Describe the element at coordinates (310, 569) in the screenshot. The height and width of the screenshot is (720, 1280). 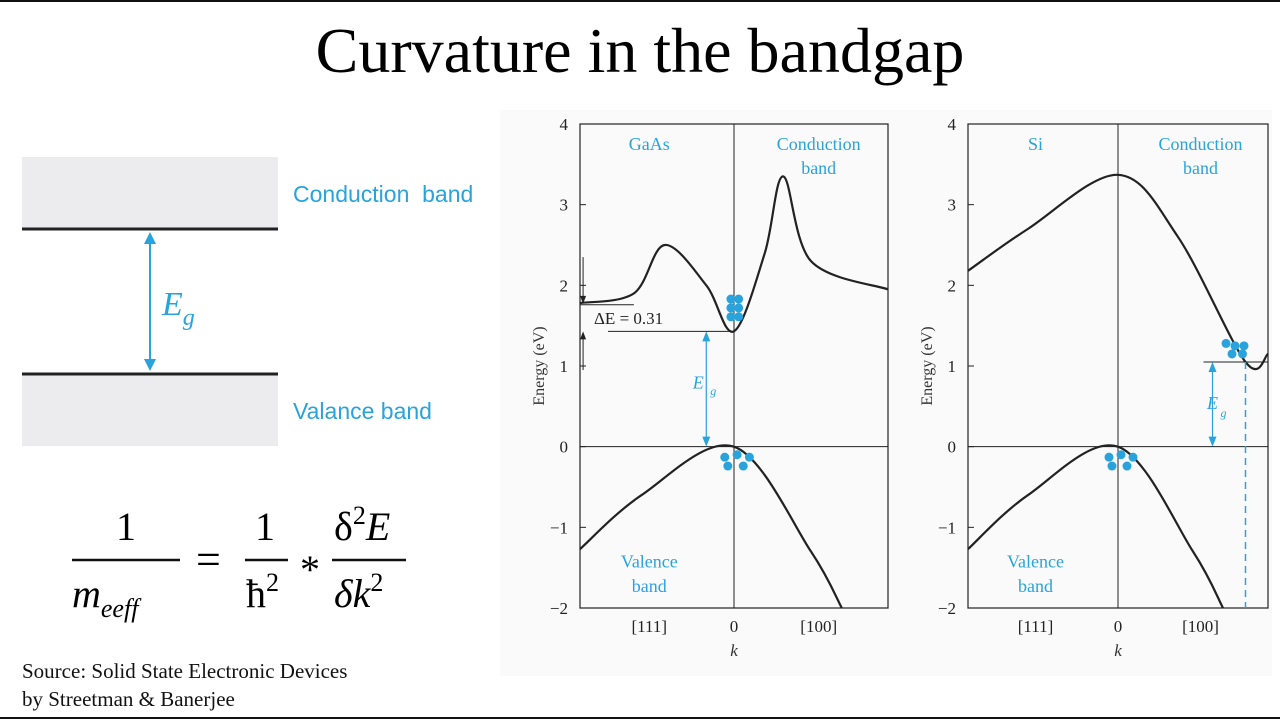
I see `formula-star: *` at that location.